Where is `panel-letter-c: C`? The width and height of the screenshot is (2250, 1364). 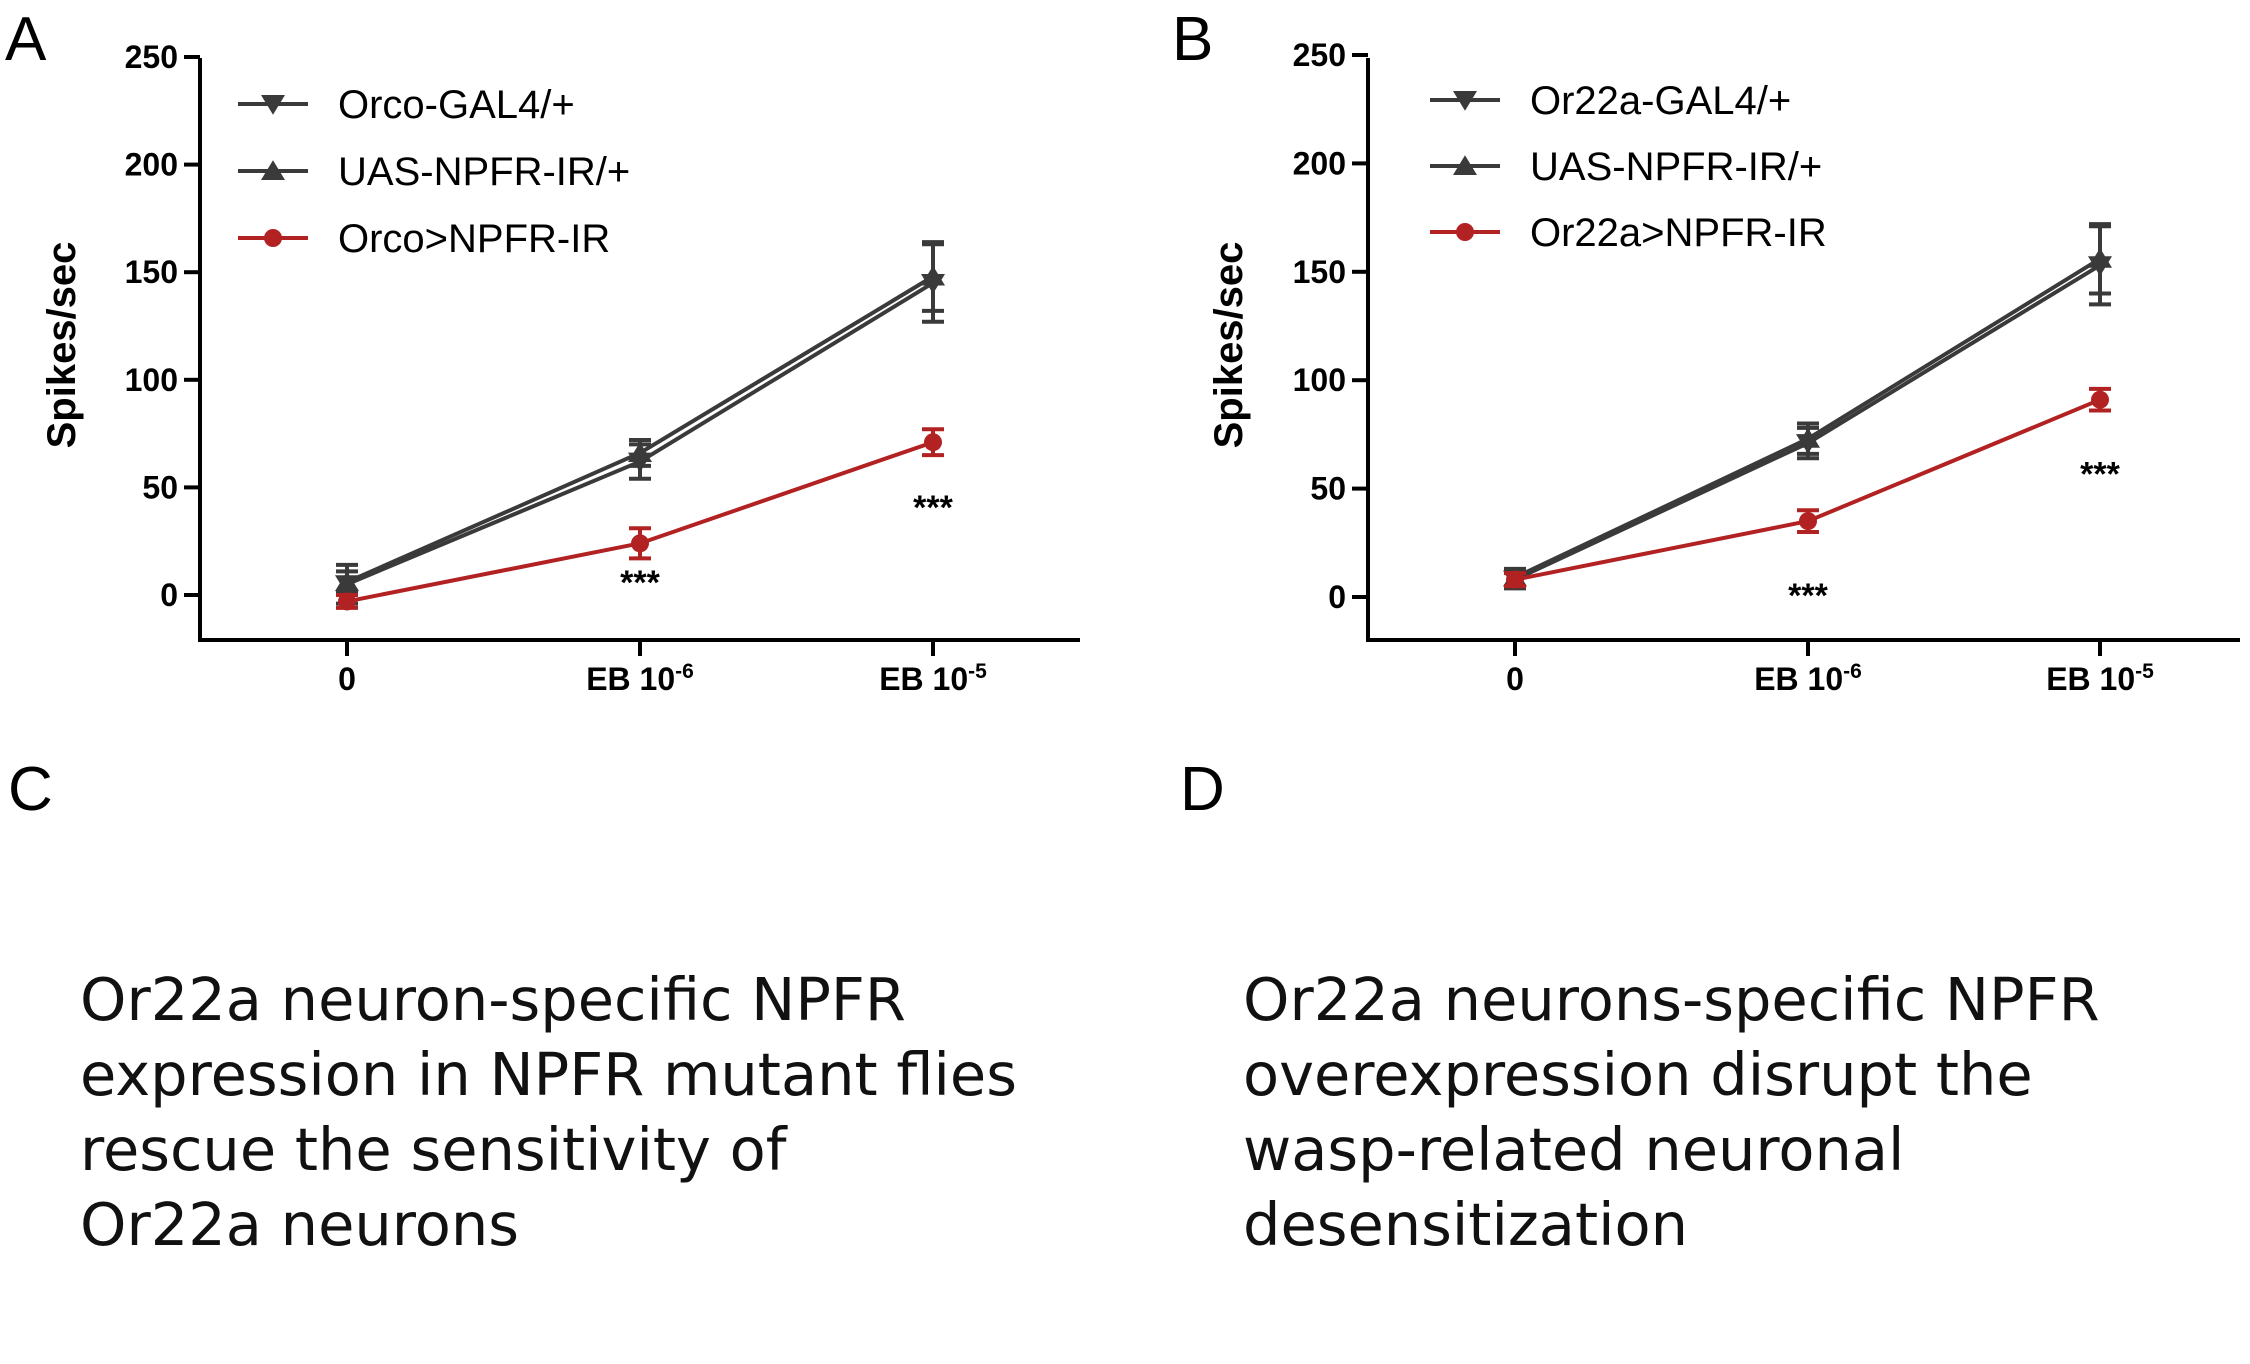
panel-letter-c: C is located at coordinates (30, 789).